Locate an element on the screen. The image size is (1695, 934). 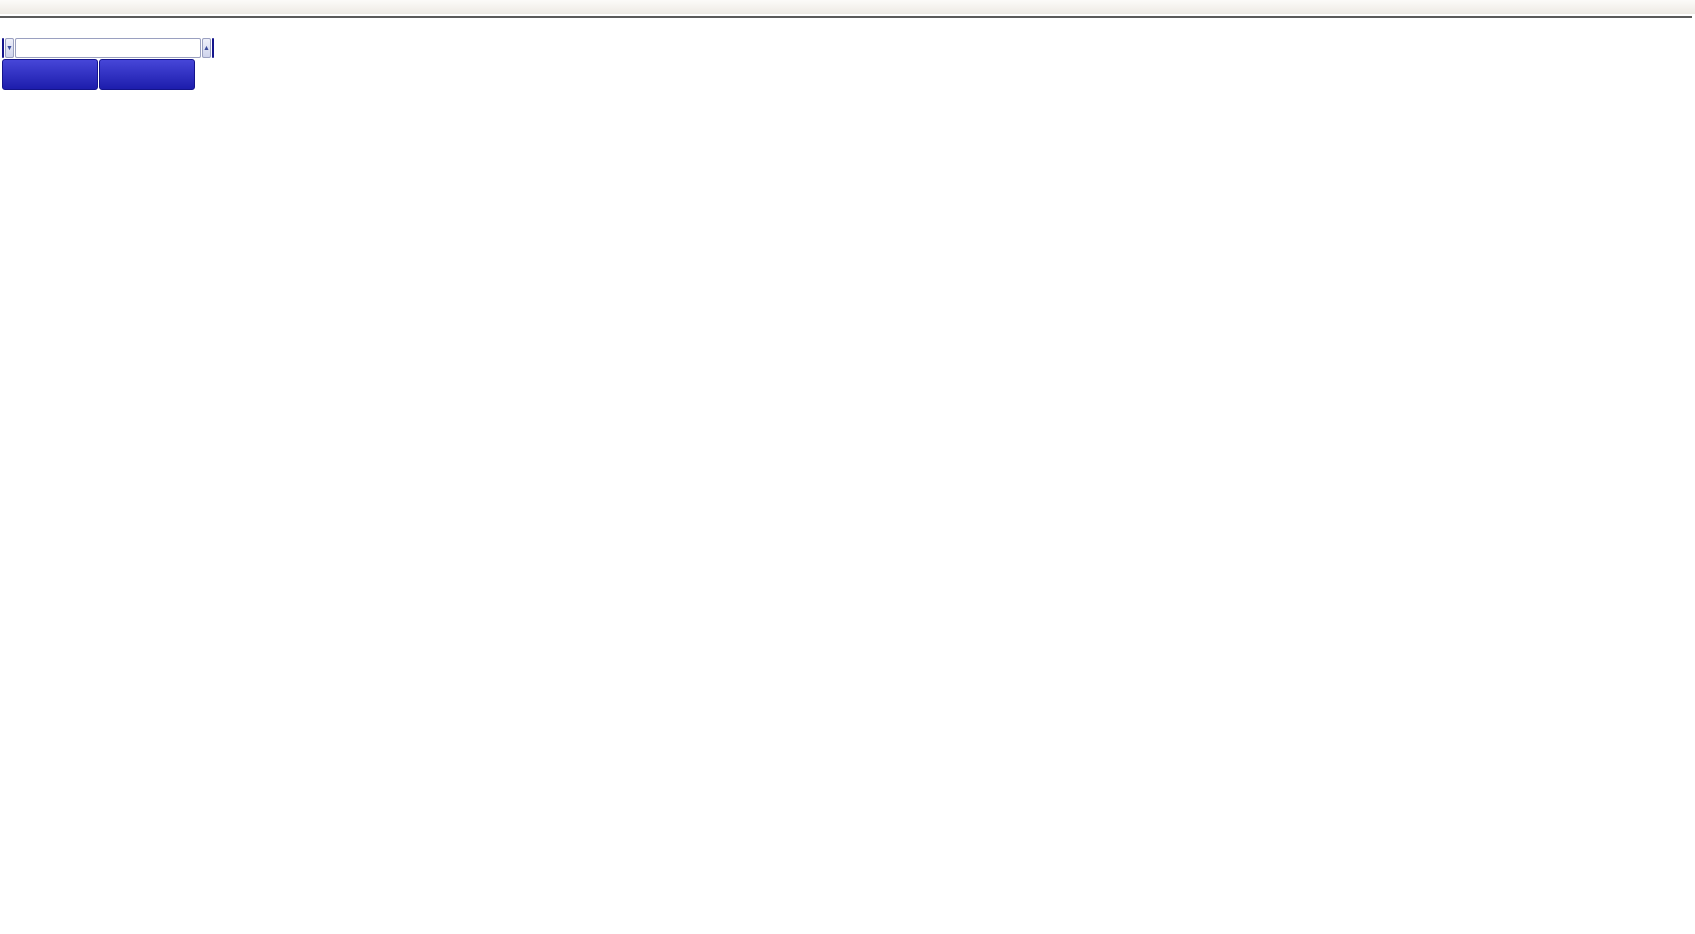
volume-input is located at coordinates (107, 48).